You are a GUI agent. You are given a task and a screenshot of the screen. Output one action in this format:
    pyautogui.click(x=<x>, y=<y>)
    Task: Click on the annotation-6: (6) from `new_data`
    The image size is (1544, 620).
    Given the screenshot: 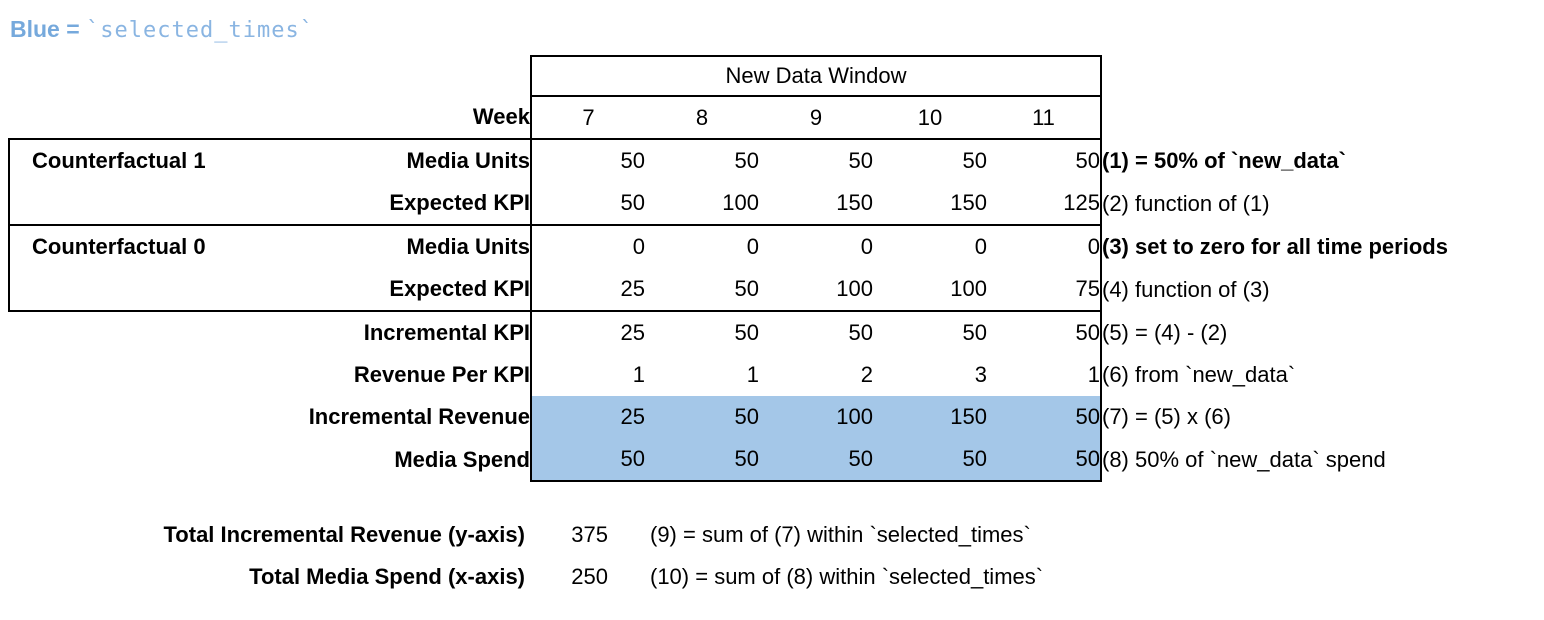 What is the action you would take?
    pyautogui.click(x=1199, y=374)
    